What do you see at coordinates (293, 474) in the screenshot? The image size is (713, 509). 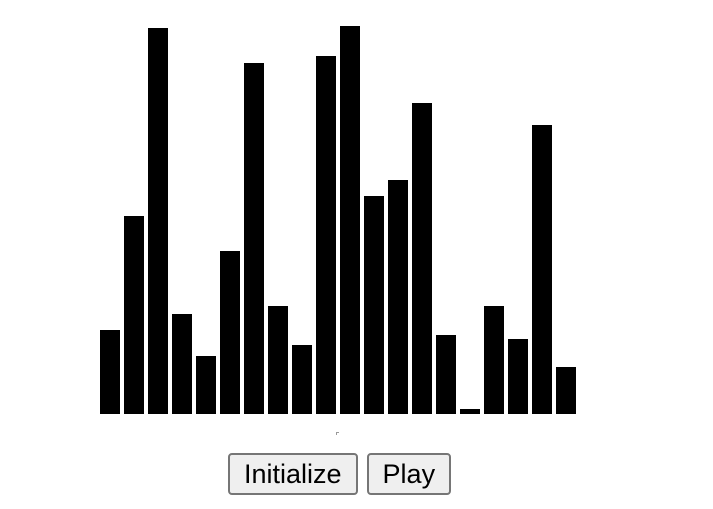 I see `initialize-button: Initialize` at bounding box center [293, 474].